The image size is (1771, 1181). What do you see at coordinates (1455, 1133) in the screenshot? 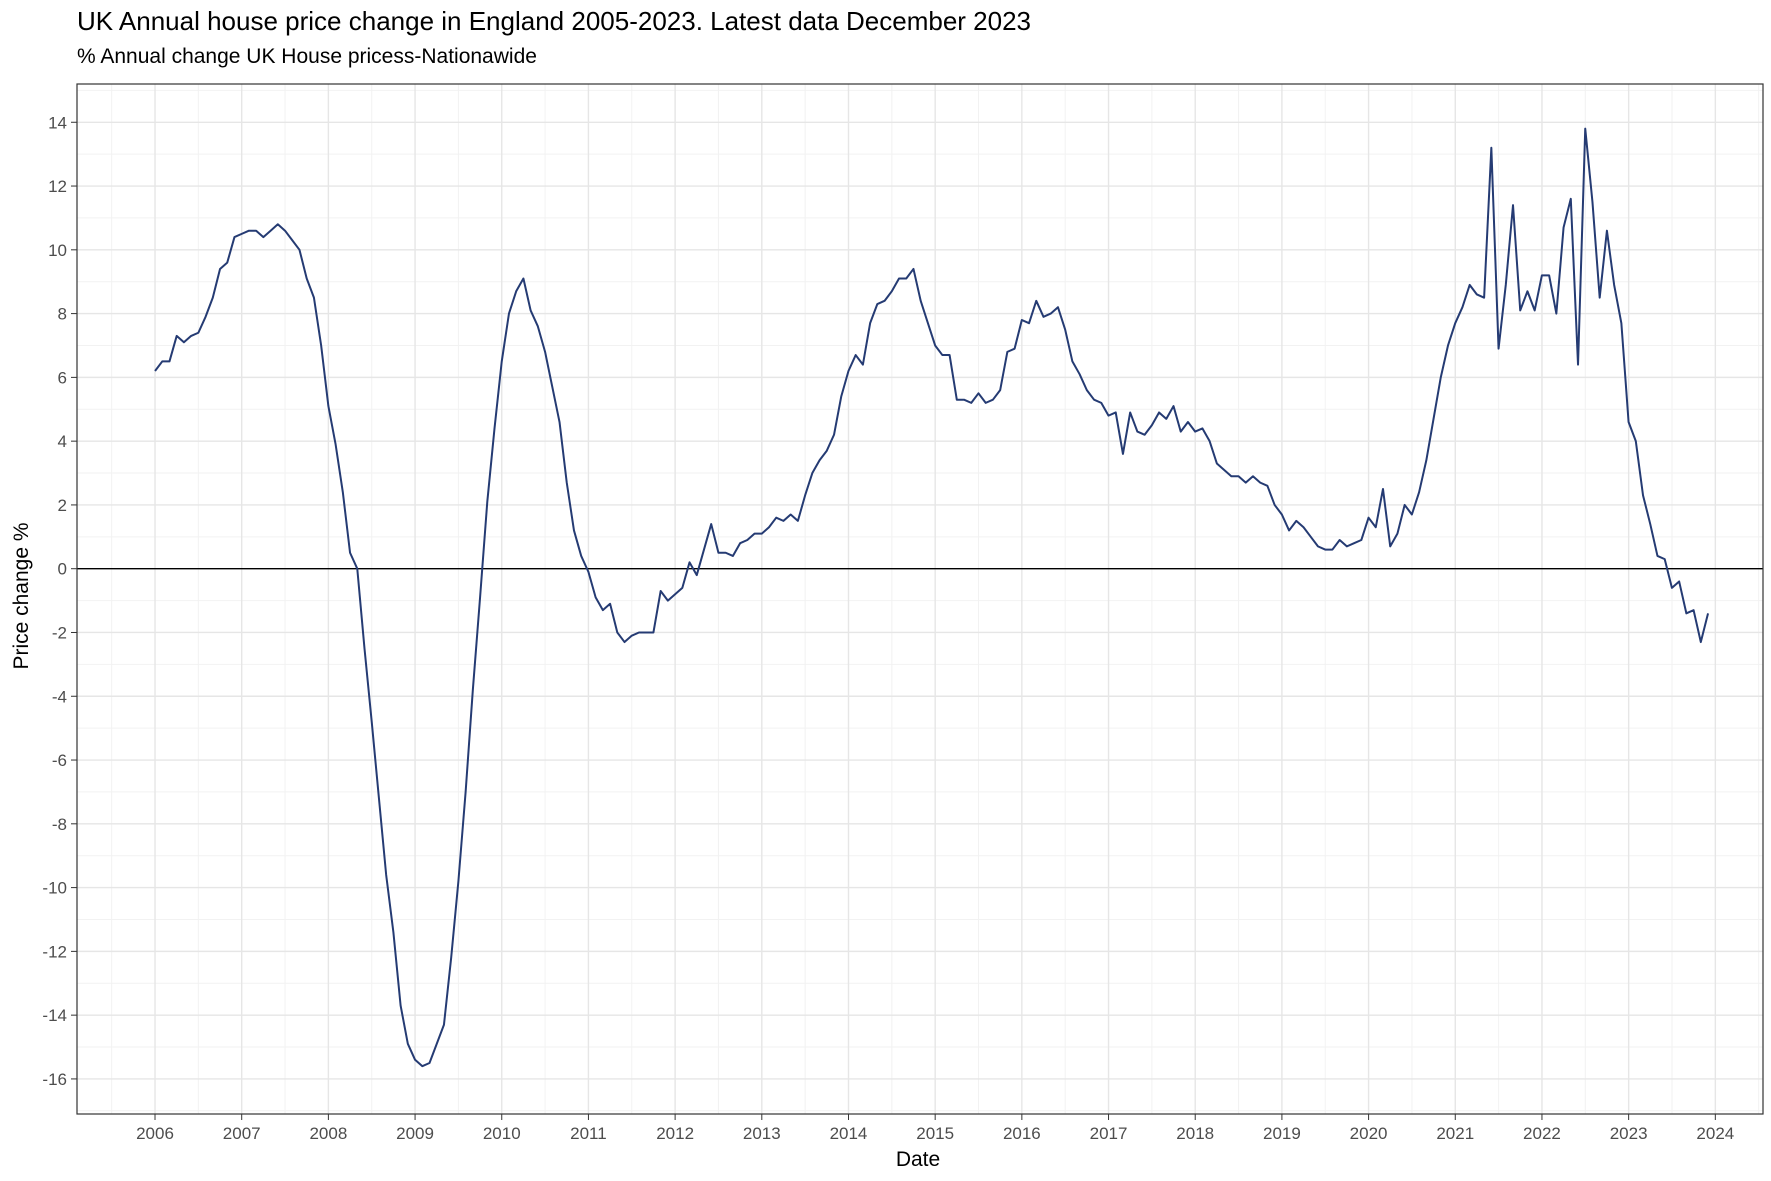
I see `x-tick-label: 2021` at bounding box center [1455, 1133].